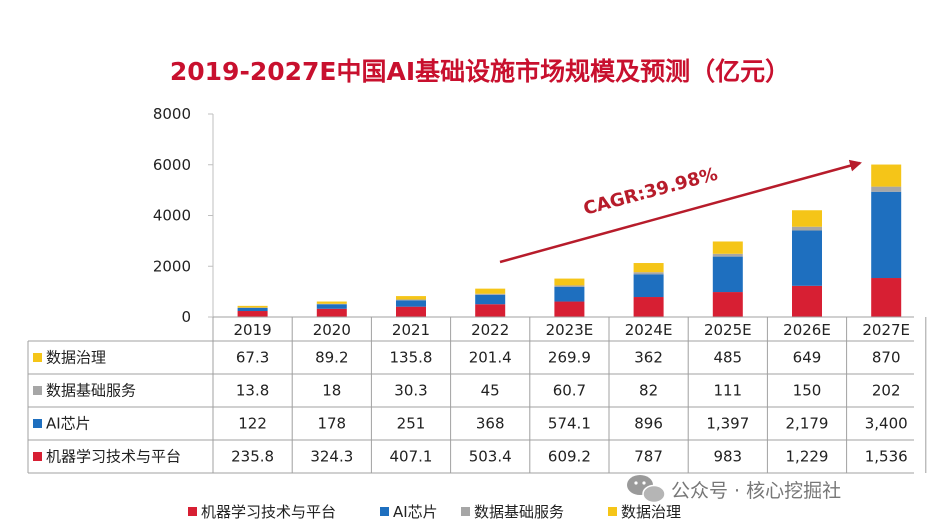 The image size is (941, 527). What do you see at coordinates (331, 424) in the screenshot?
I see `table-cell: 178` at bounding box center [331, 424].